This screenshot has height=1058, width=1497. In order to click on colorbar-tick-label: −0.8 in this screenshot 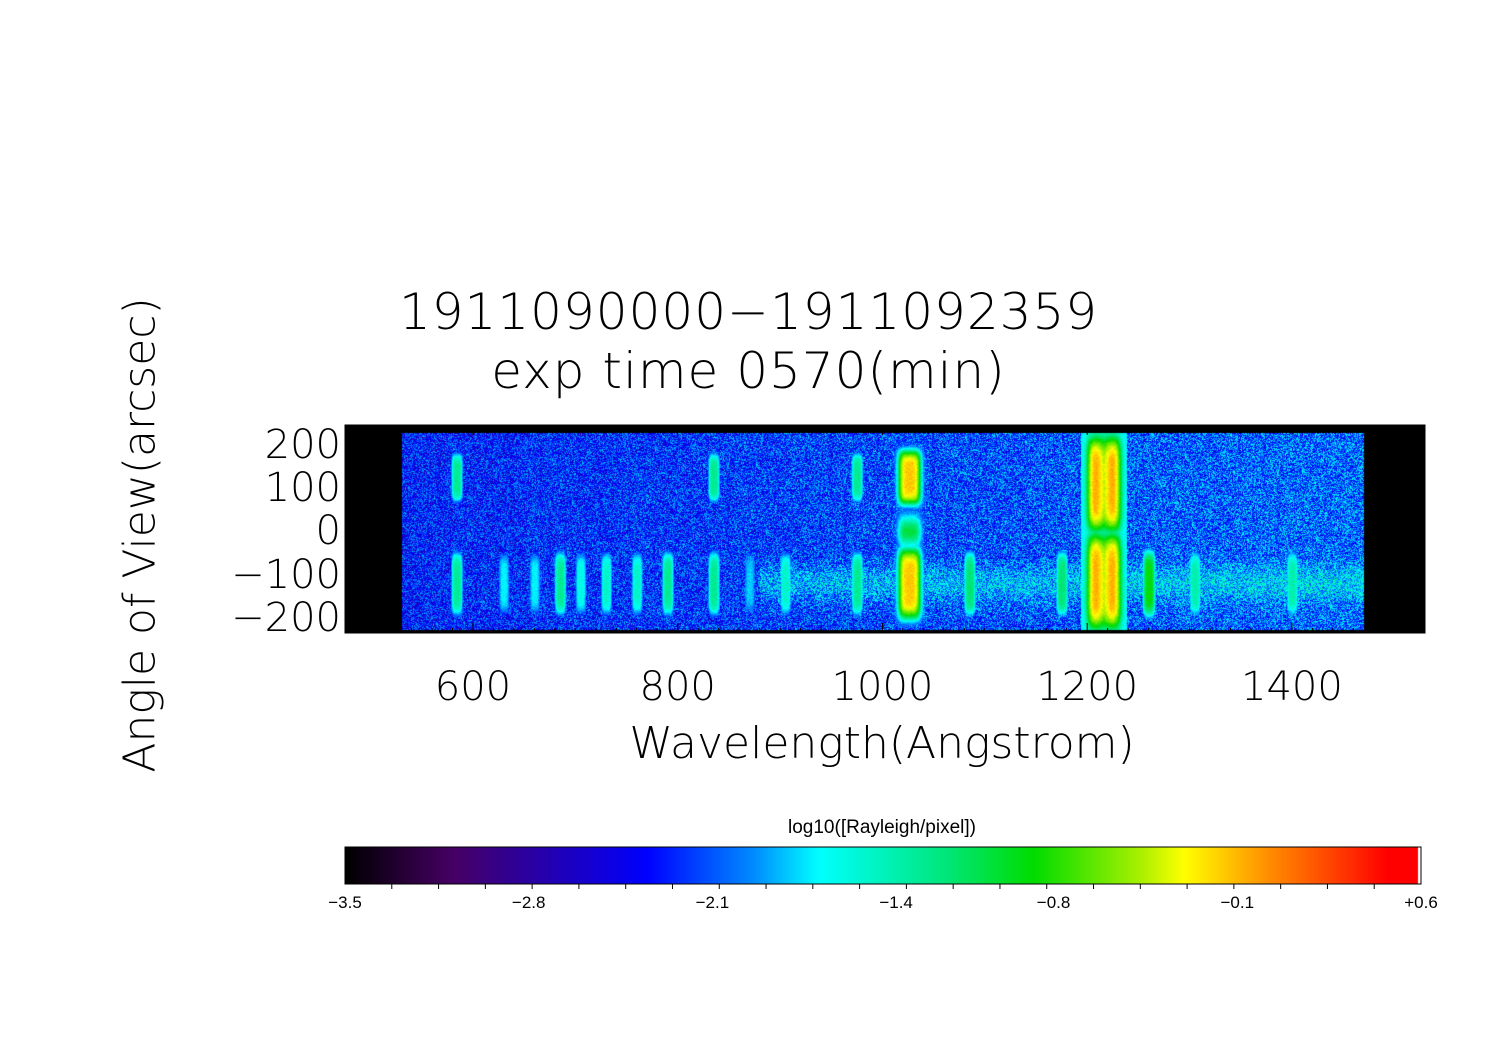, I will do `click(1053, 902)`.